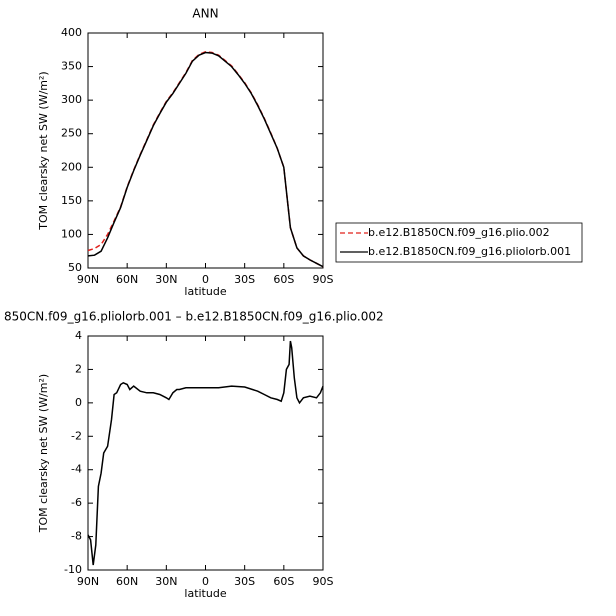  What do you see at coordinates (71, 133) in the screenshot?
I see `y-tick-label: 250` at bounding box center [71, 133].